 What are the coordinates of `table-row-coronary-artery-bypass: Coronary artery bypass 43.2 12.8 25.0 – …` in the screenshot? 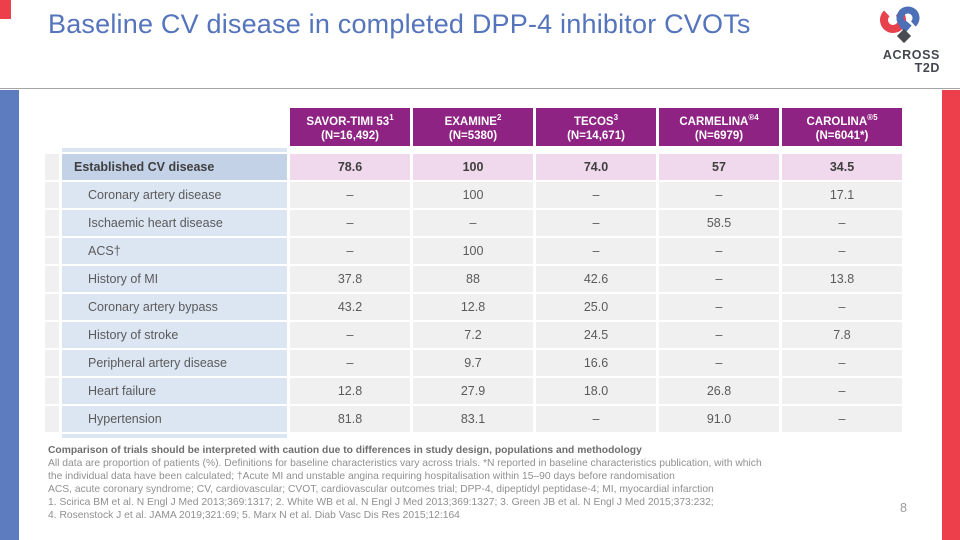 It's located at (473, 307).